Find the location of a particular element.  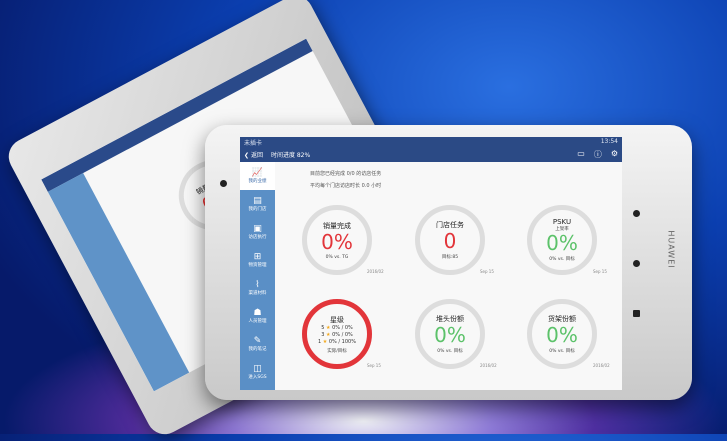

sidebar-label: 人员管理 is located at coordinates (257, 321).